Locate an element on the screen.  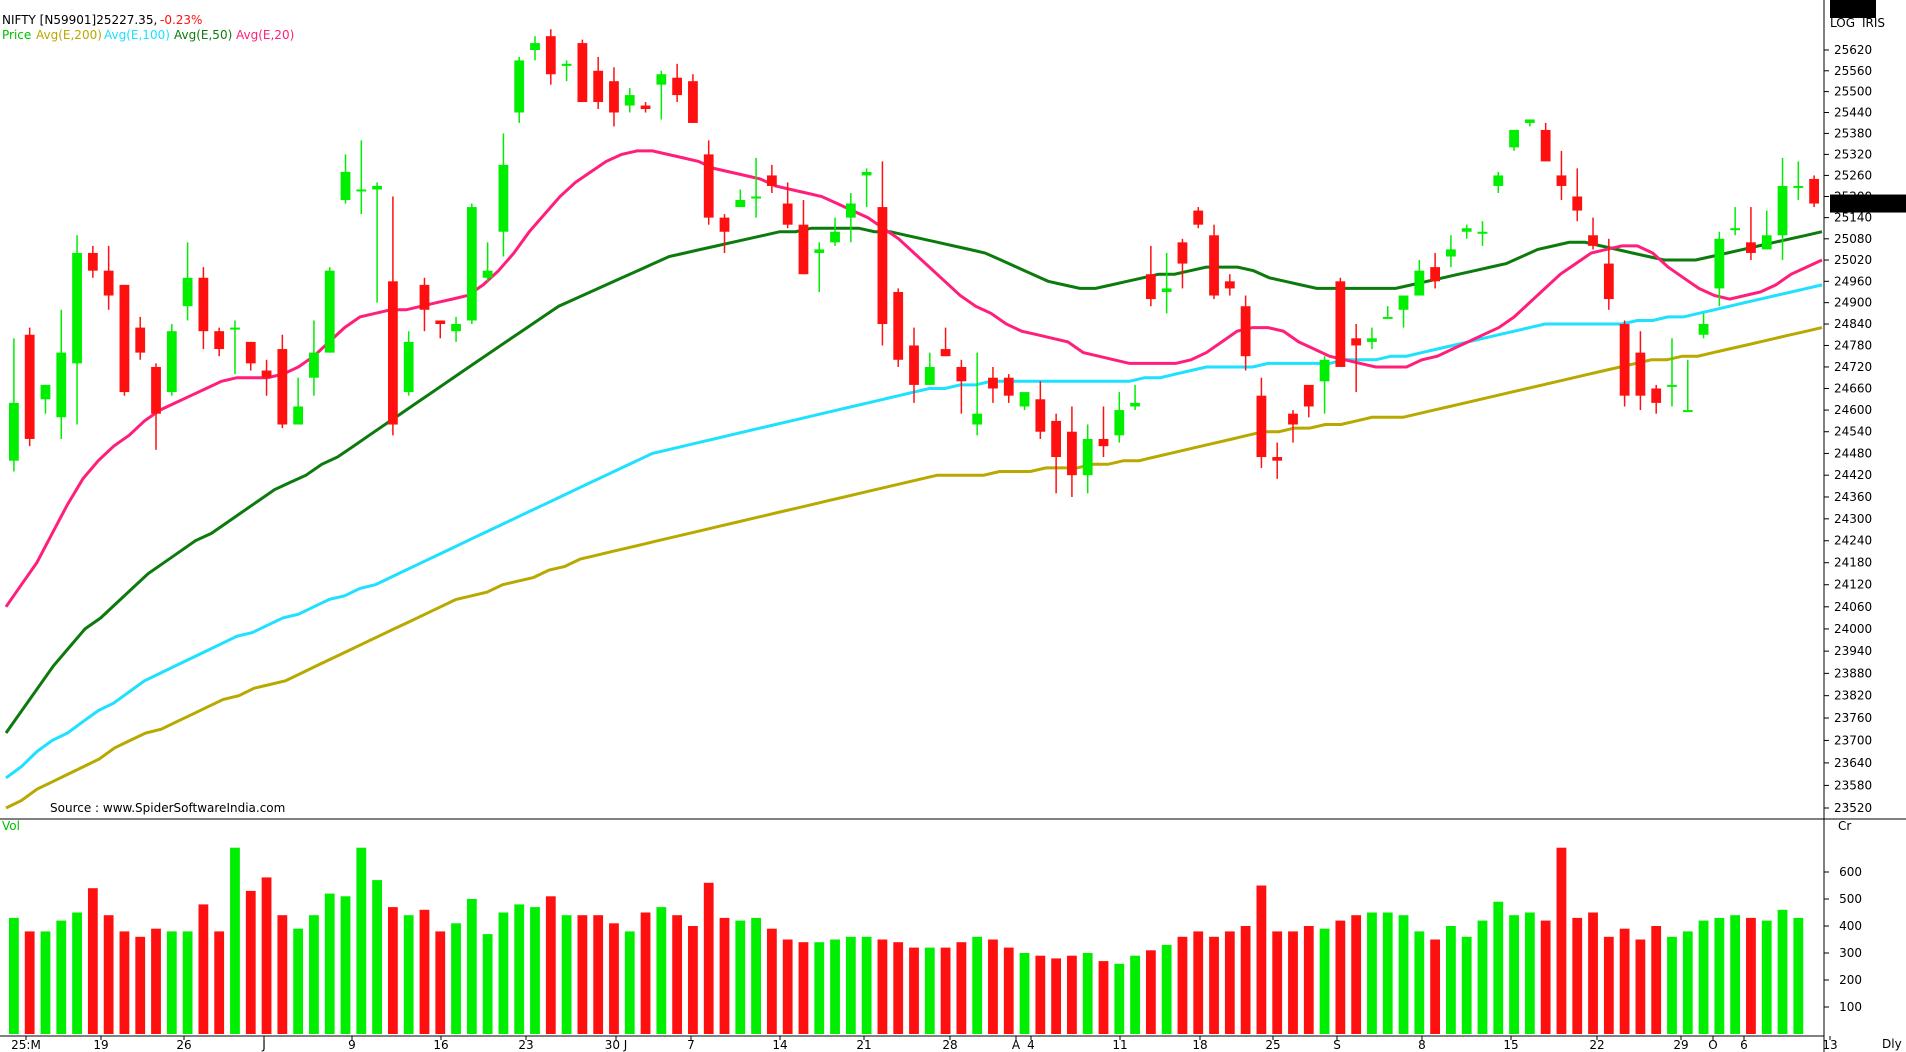
time-tick-label: S is located at coordinates (1337, 1045).